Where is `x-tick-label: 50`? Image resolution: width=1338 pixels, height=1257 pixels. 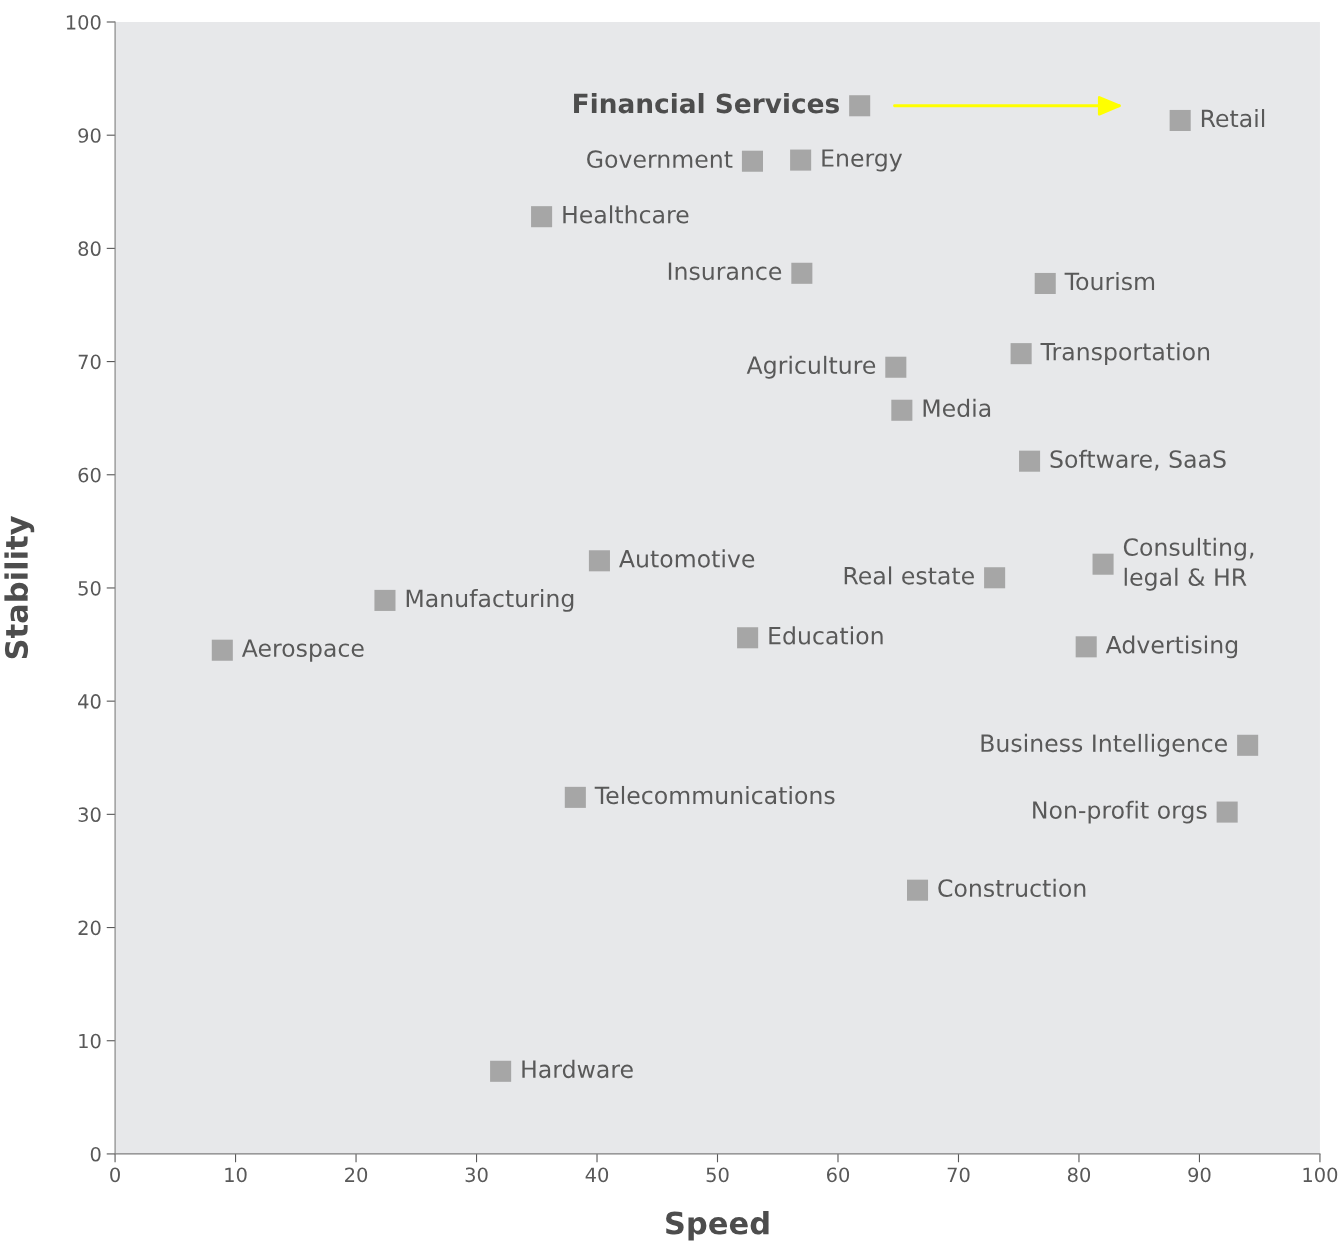 x-tick-label: 50 is located at coordinates (717, 1175).